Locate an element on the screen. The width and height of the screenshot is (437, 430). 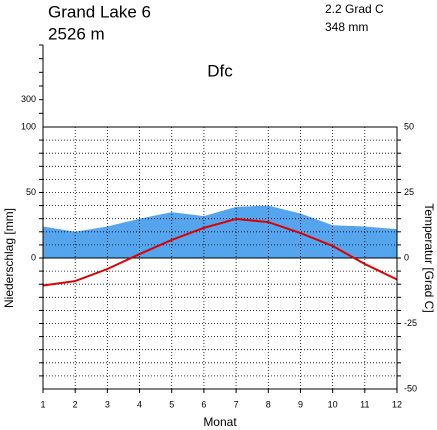
y-tick-label: 300 is located at coordinates (28, 99).